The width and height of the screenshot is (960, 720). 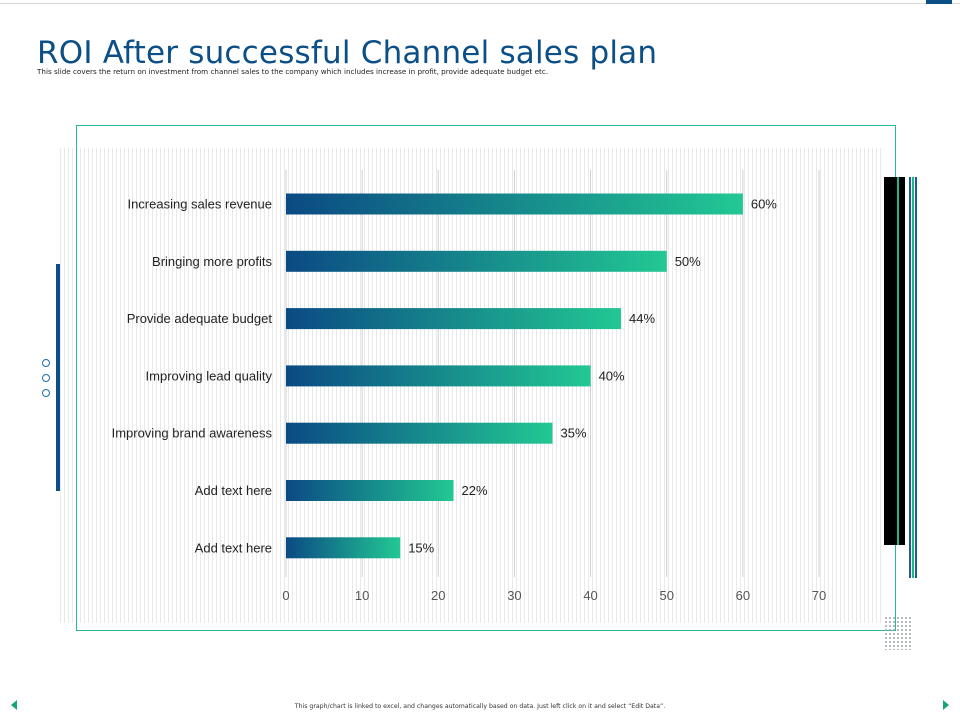 What do you see at coordinates (212, 261) in the screenshot?
I see `category-label: Bringing more profits` at bounding box center [212, 261].